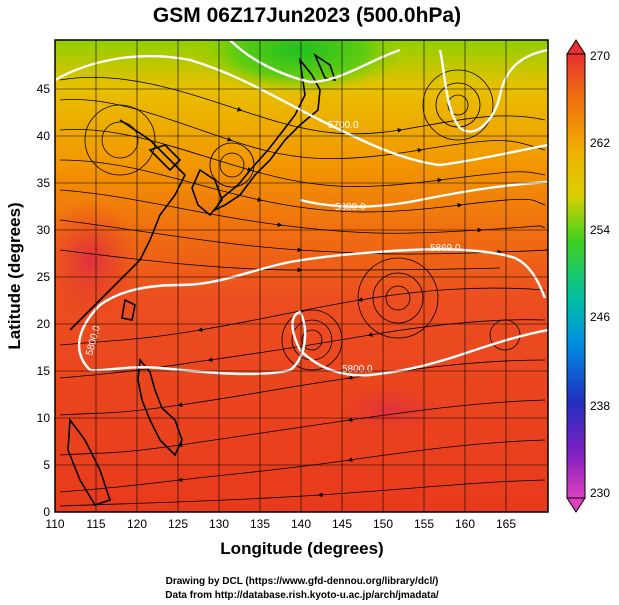  I want to click on y-tick-label: 45, so click(44, 89).